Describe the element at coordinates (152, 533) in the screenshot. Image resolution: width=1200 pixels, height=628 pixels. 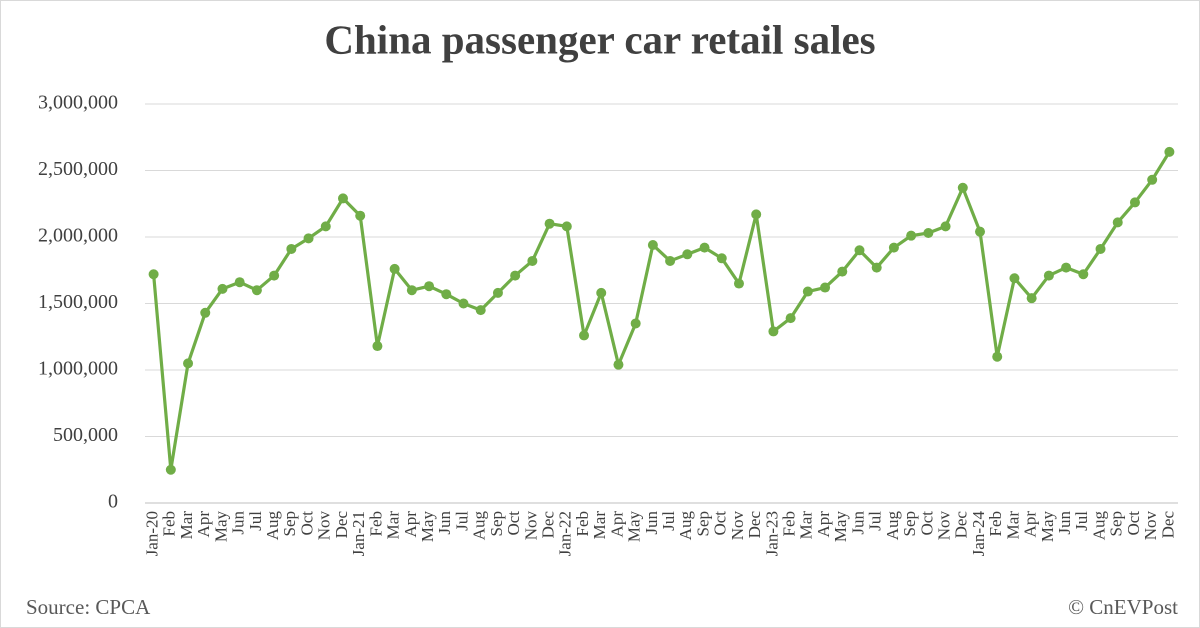
I see `x-tick-label: Jan-20` at that location.